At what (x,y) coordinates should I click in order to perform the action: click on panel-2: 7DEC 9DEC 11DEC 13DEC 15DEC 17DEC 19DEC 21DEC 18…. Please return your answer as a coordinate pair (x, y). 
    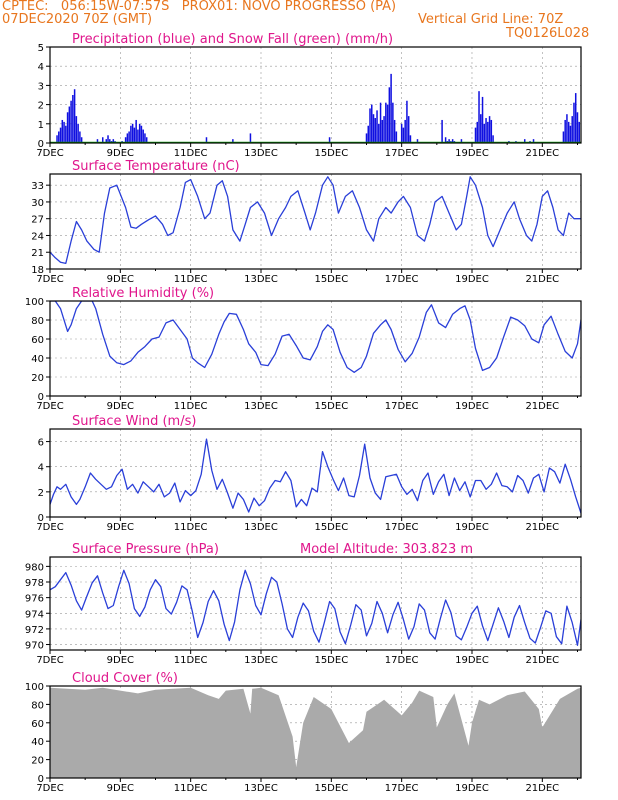
    Looking at the image, I should click on (306, 222).